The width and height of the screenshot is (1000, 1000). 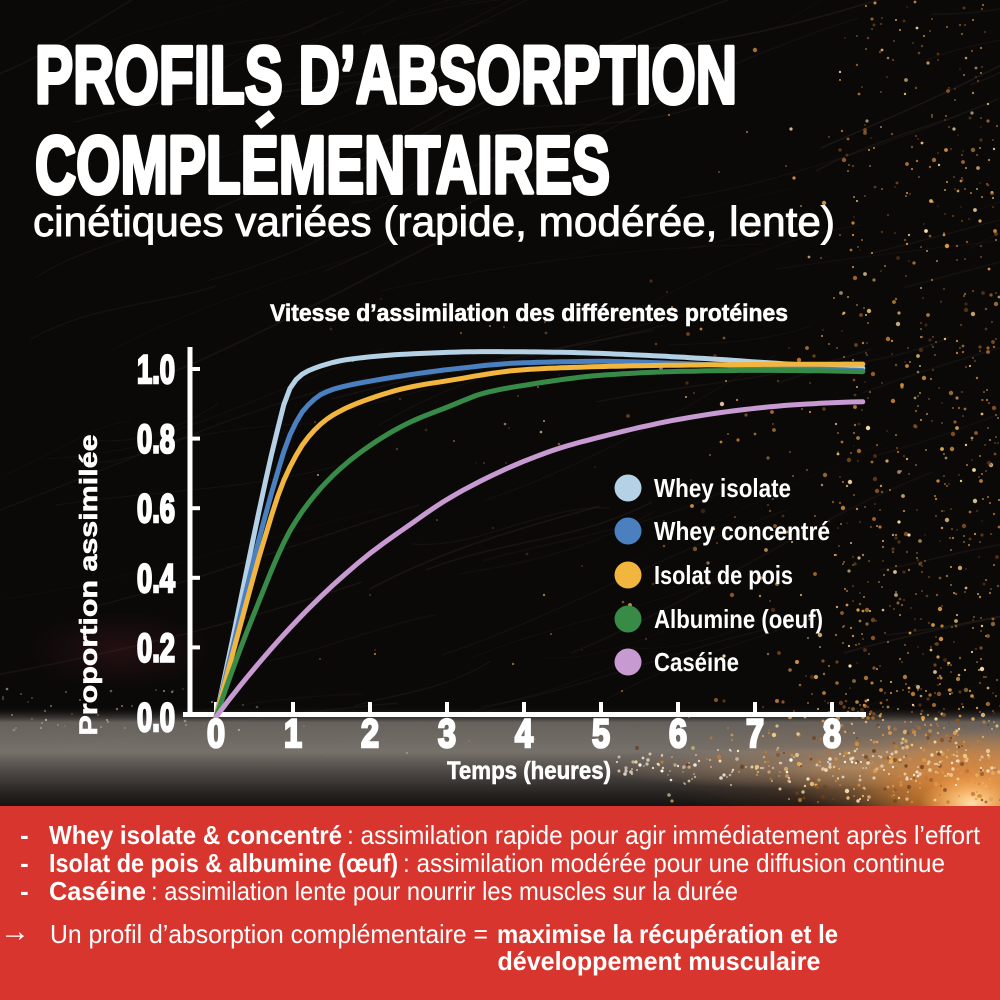 I want to click on svg-text: Albumine (oeuf), so click(x=738, y=619).